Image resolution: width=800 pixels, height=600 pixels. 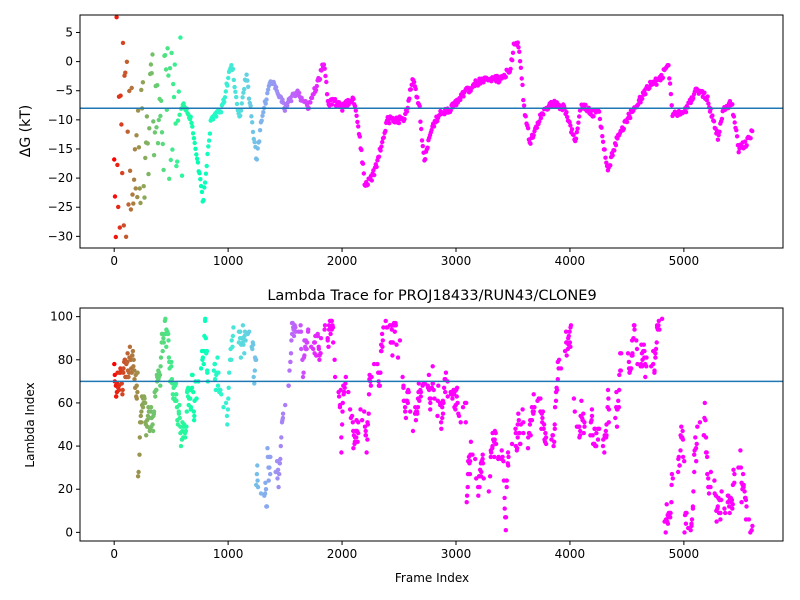 I want to click on lambda-x-tick-label: 5000, so click(x=684, y=554).